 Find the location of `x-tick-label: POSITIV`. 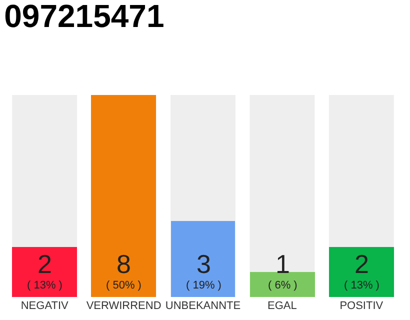

x-tick-label: POSITIV is located at coordinates (362, 306).